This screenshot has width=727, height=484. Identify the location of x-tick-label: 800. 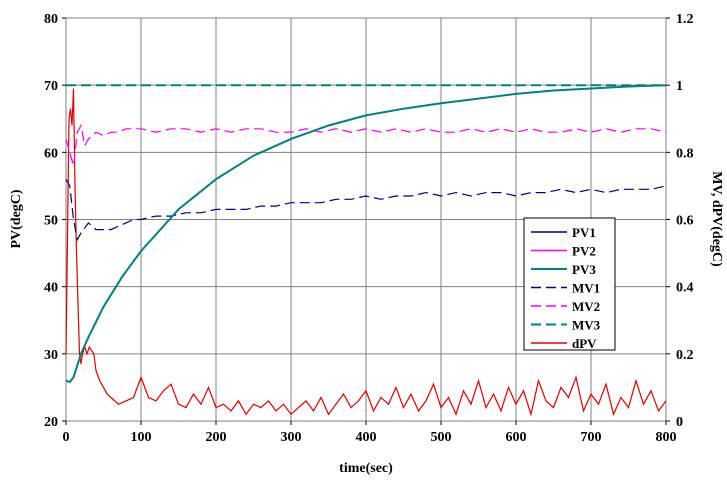
(666, 437).